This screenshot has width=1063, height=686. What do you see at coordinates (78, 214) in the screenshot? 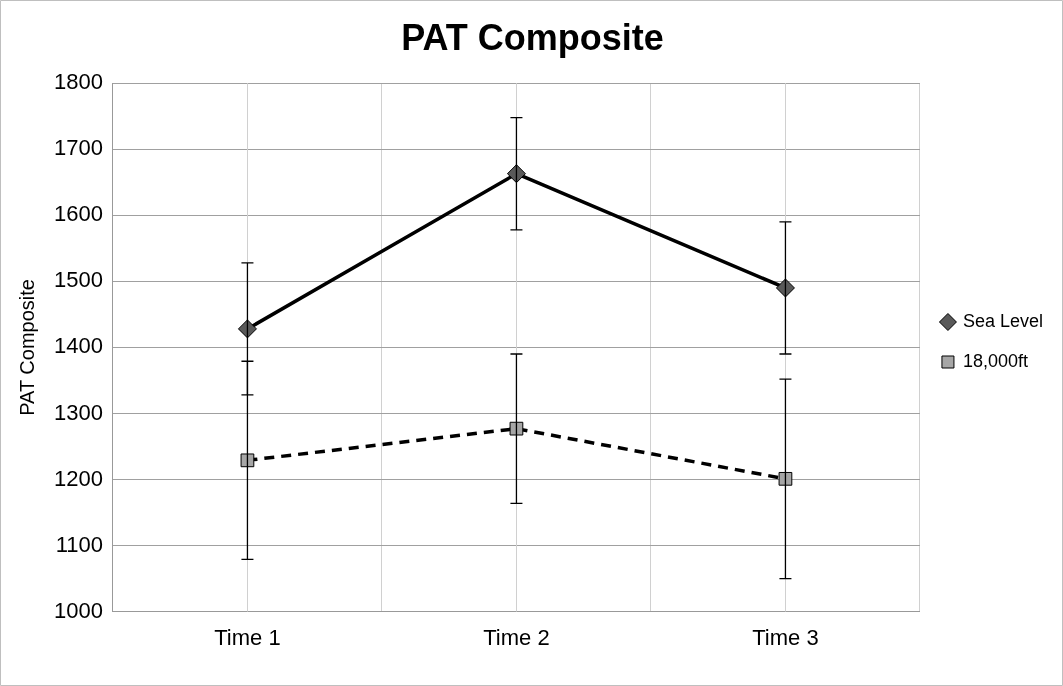
I see `y-tick-label: 1600` at bounding box center [78, 214].